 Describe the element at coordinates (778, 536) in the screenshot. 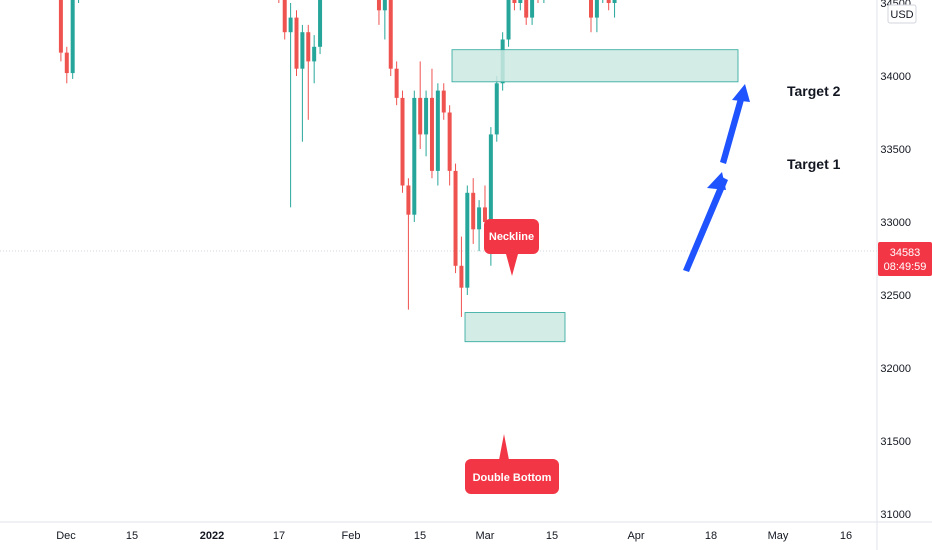

I see `time-tick-label: May` at that location.